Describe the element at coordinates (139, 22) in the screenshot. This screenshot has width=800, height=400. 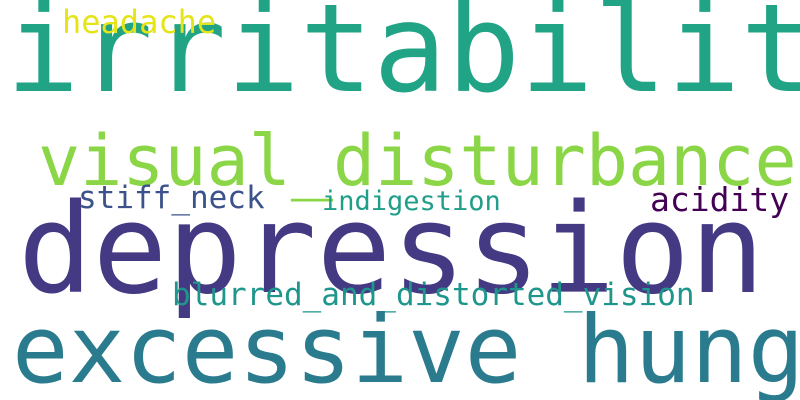
I see `word-headache: headache` at that location.